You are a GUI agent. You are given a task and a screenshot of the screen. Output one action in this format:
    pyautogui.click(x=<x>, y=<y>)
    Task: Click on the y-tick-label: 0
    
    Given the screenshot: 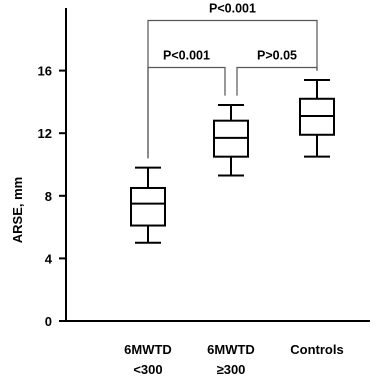 What is the action you would take?
    pyautogui.click(x=48, y=321)
    